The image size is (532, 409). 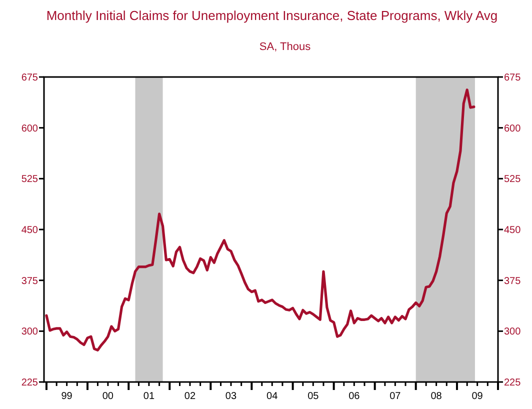 What do you see at coordinates (29, 281) in the screenshot?
I see `y-tick-label: 375` at bounding box center [29, 281].